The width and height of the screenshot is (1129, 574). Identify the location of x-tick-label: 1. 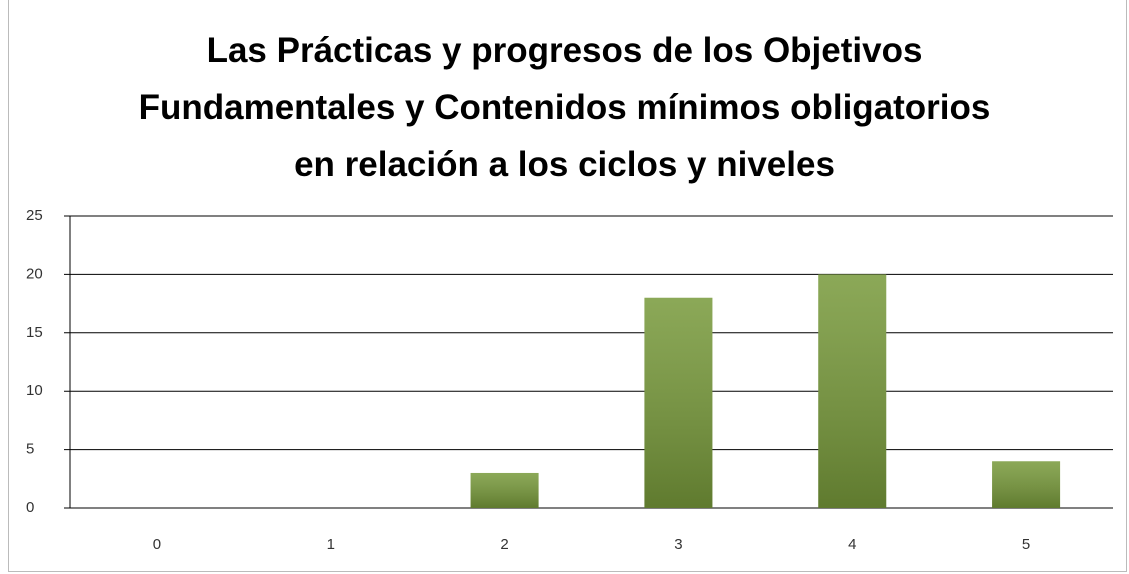
(331, 544).